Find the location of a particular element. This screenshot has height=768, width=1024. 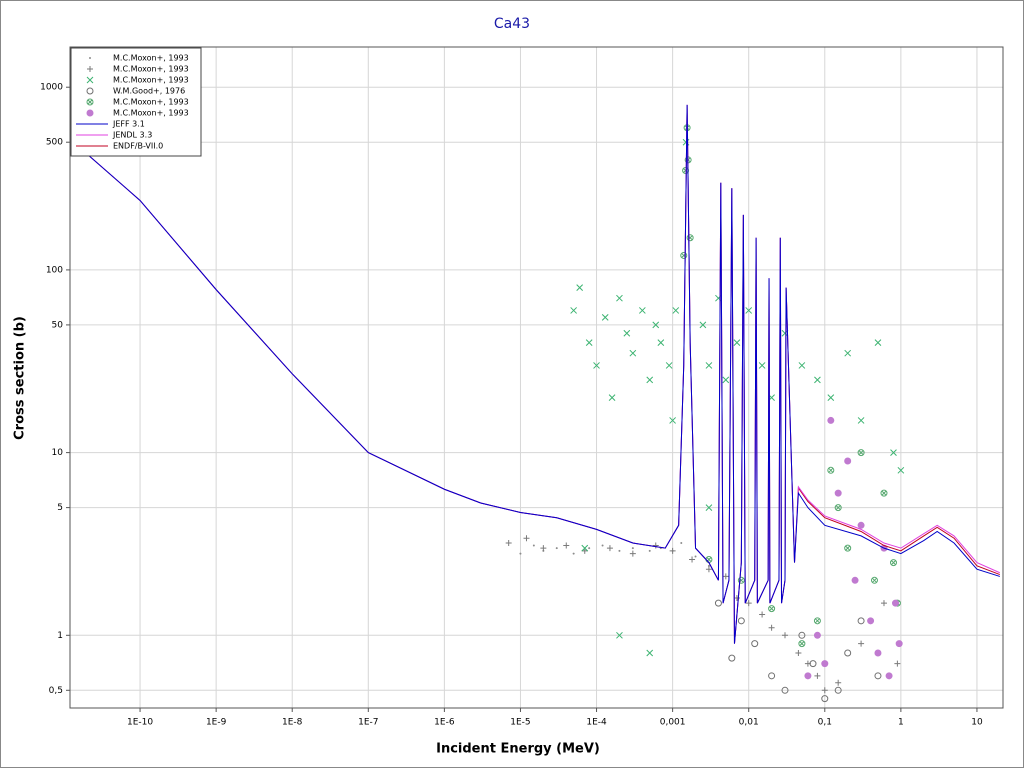

legend-label: JEFF 3.1 is located at coordinates (128, 124).